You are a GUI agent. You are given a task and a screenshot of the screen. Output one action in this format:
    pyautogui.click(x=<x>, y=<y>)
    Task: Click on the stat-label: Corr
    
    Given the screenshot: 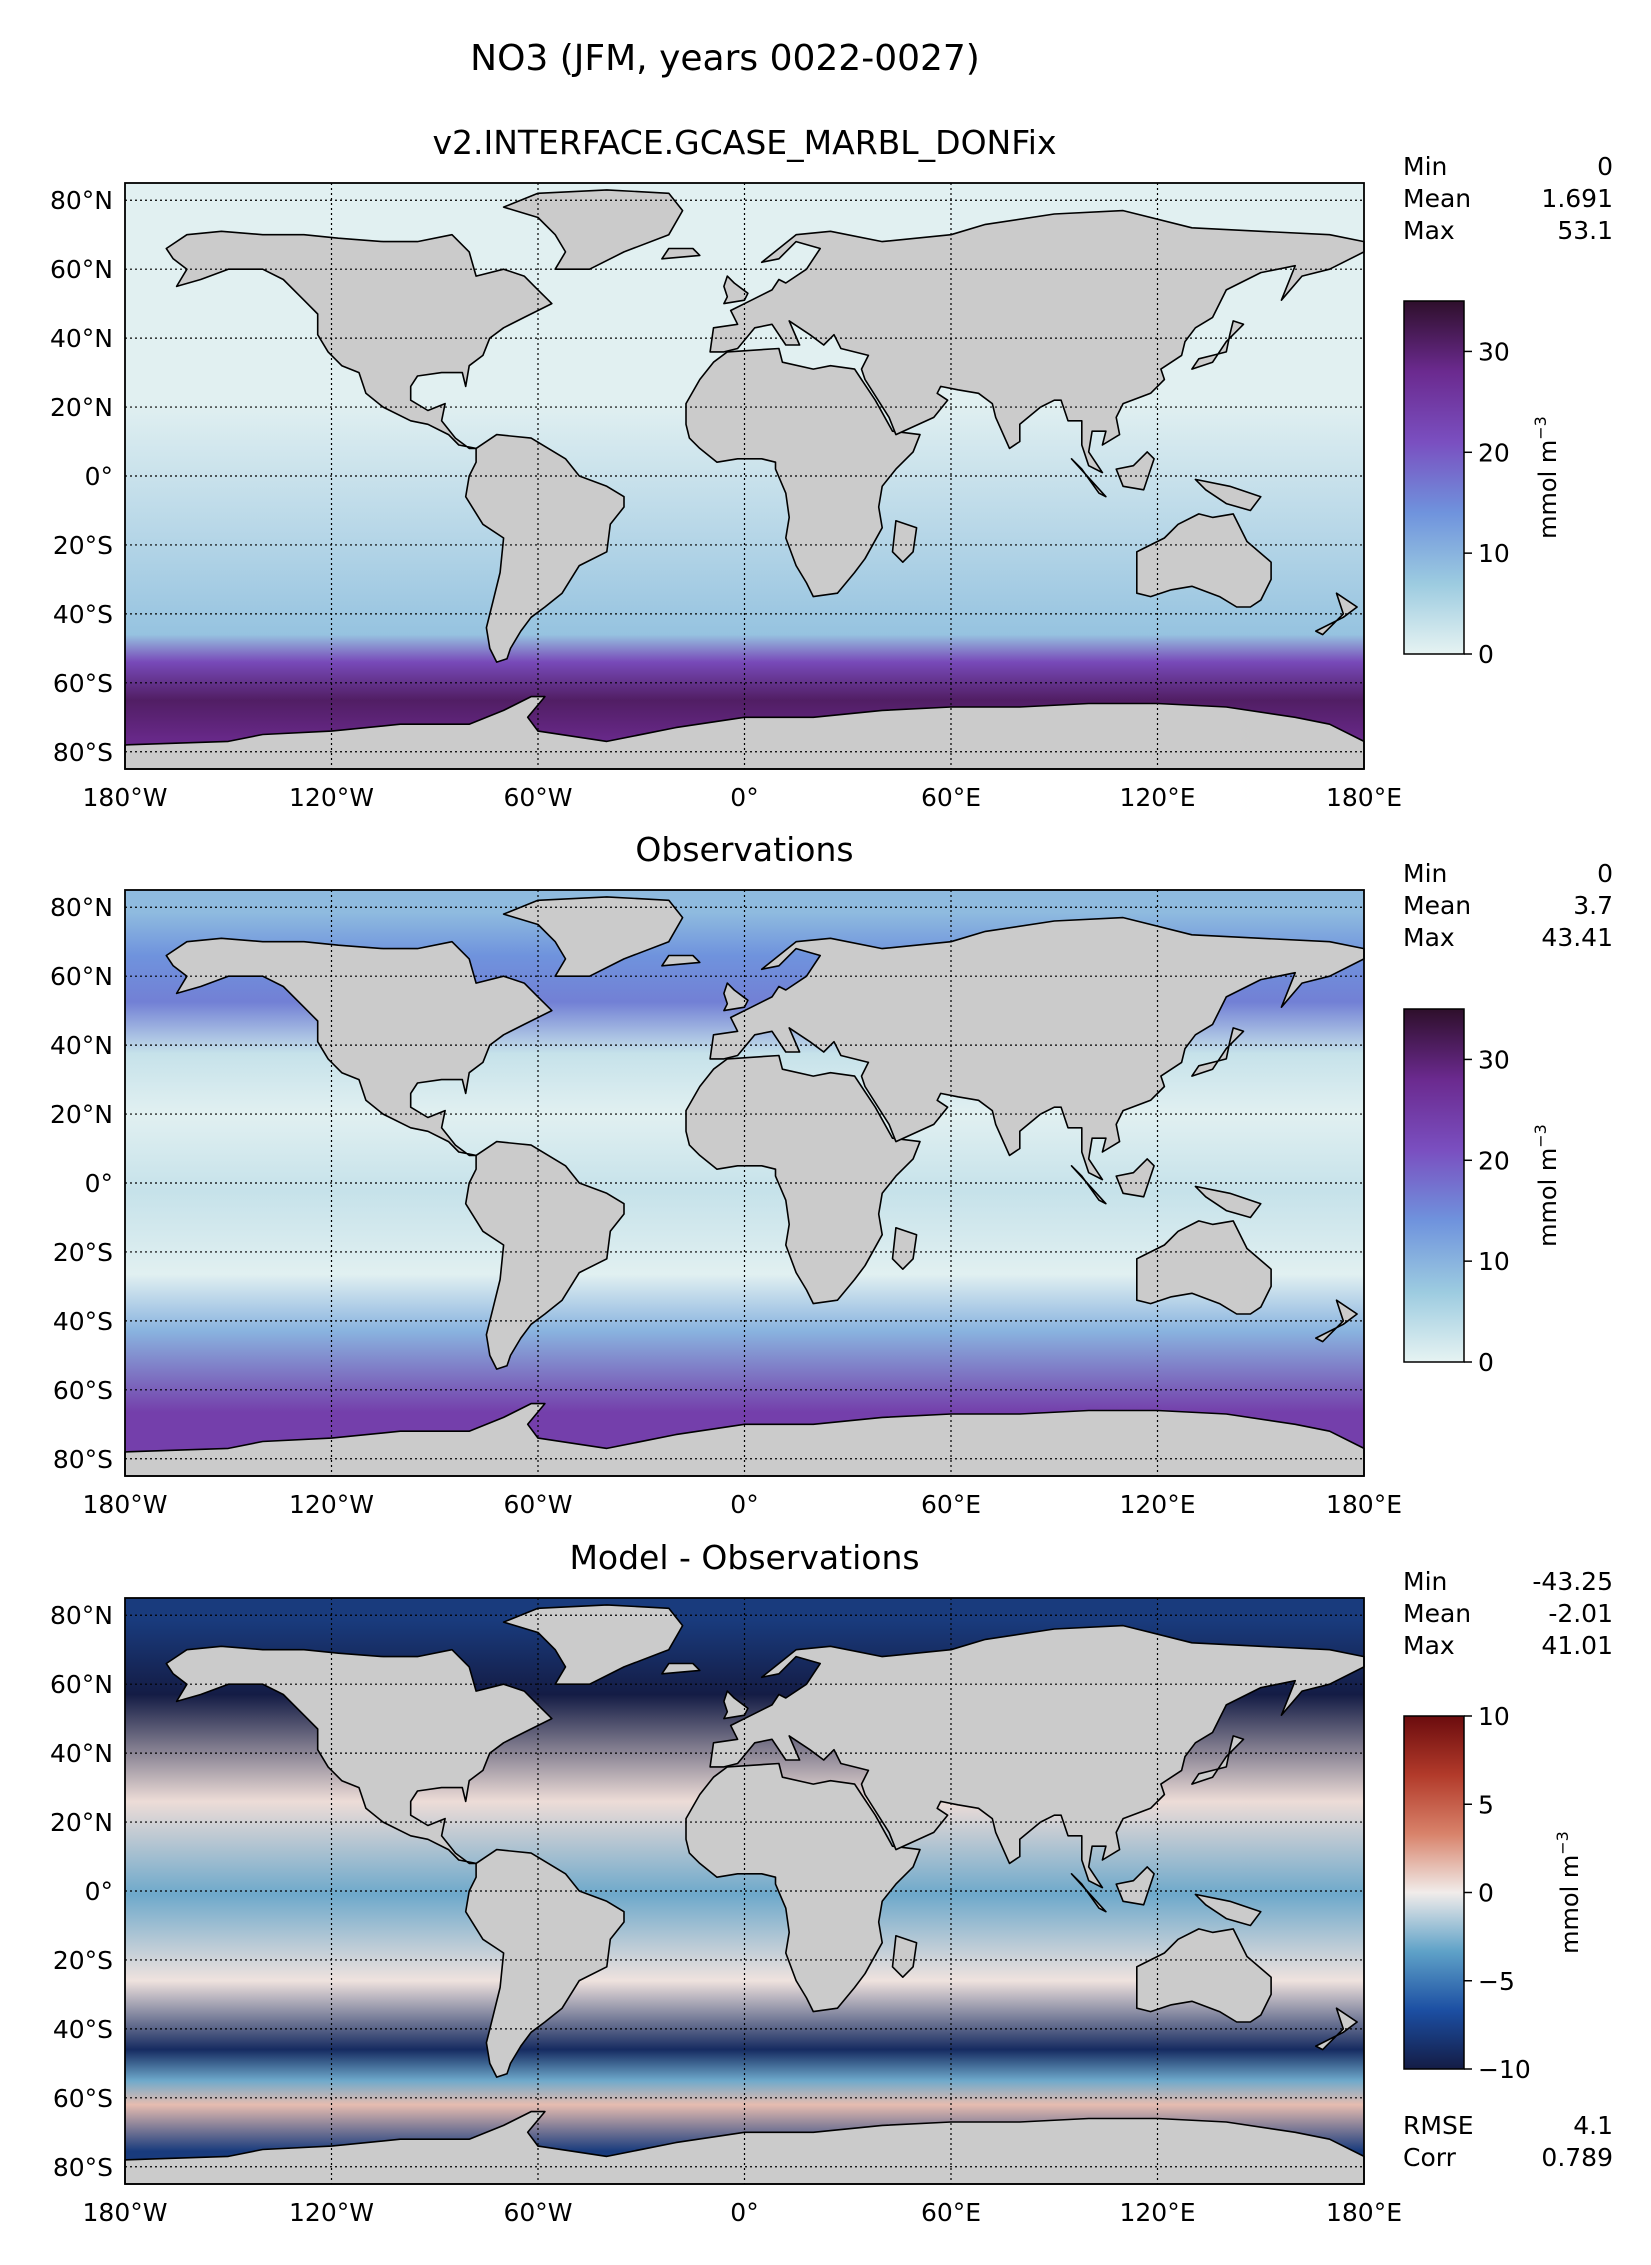 What is the action you would take?
    pyautogui.click(x=1430, y=2157)
    